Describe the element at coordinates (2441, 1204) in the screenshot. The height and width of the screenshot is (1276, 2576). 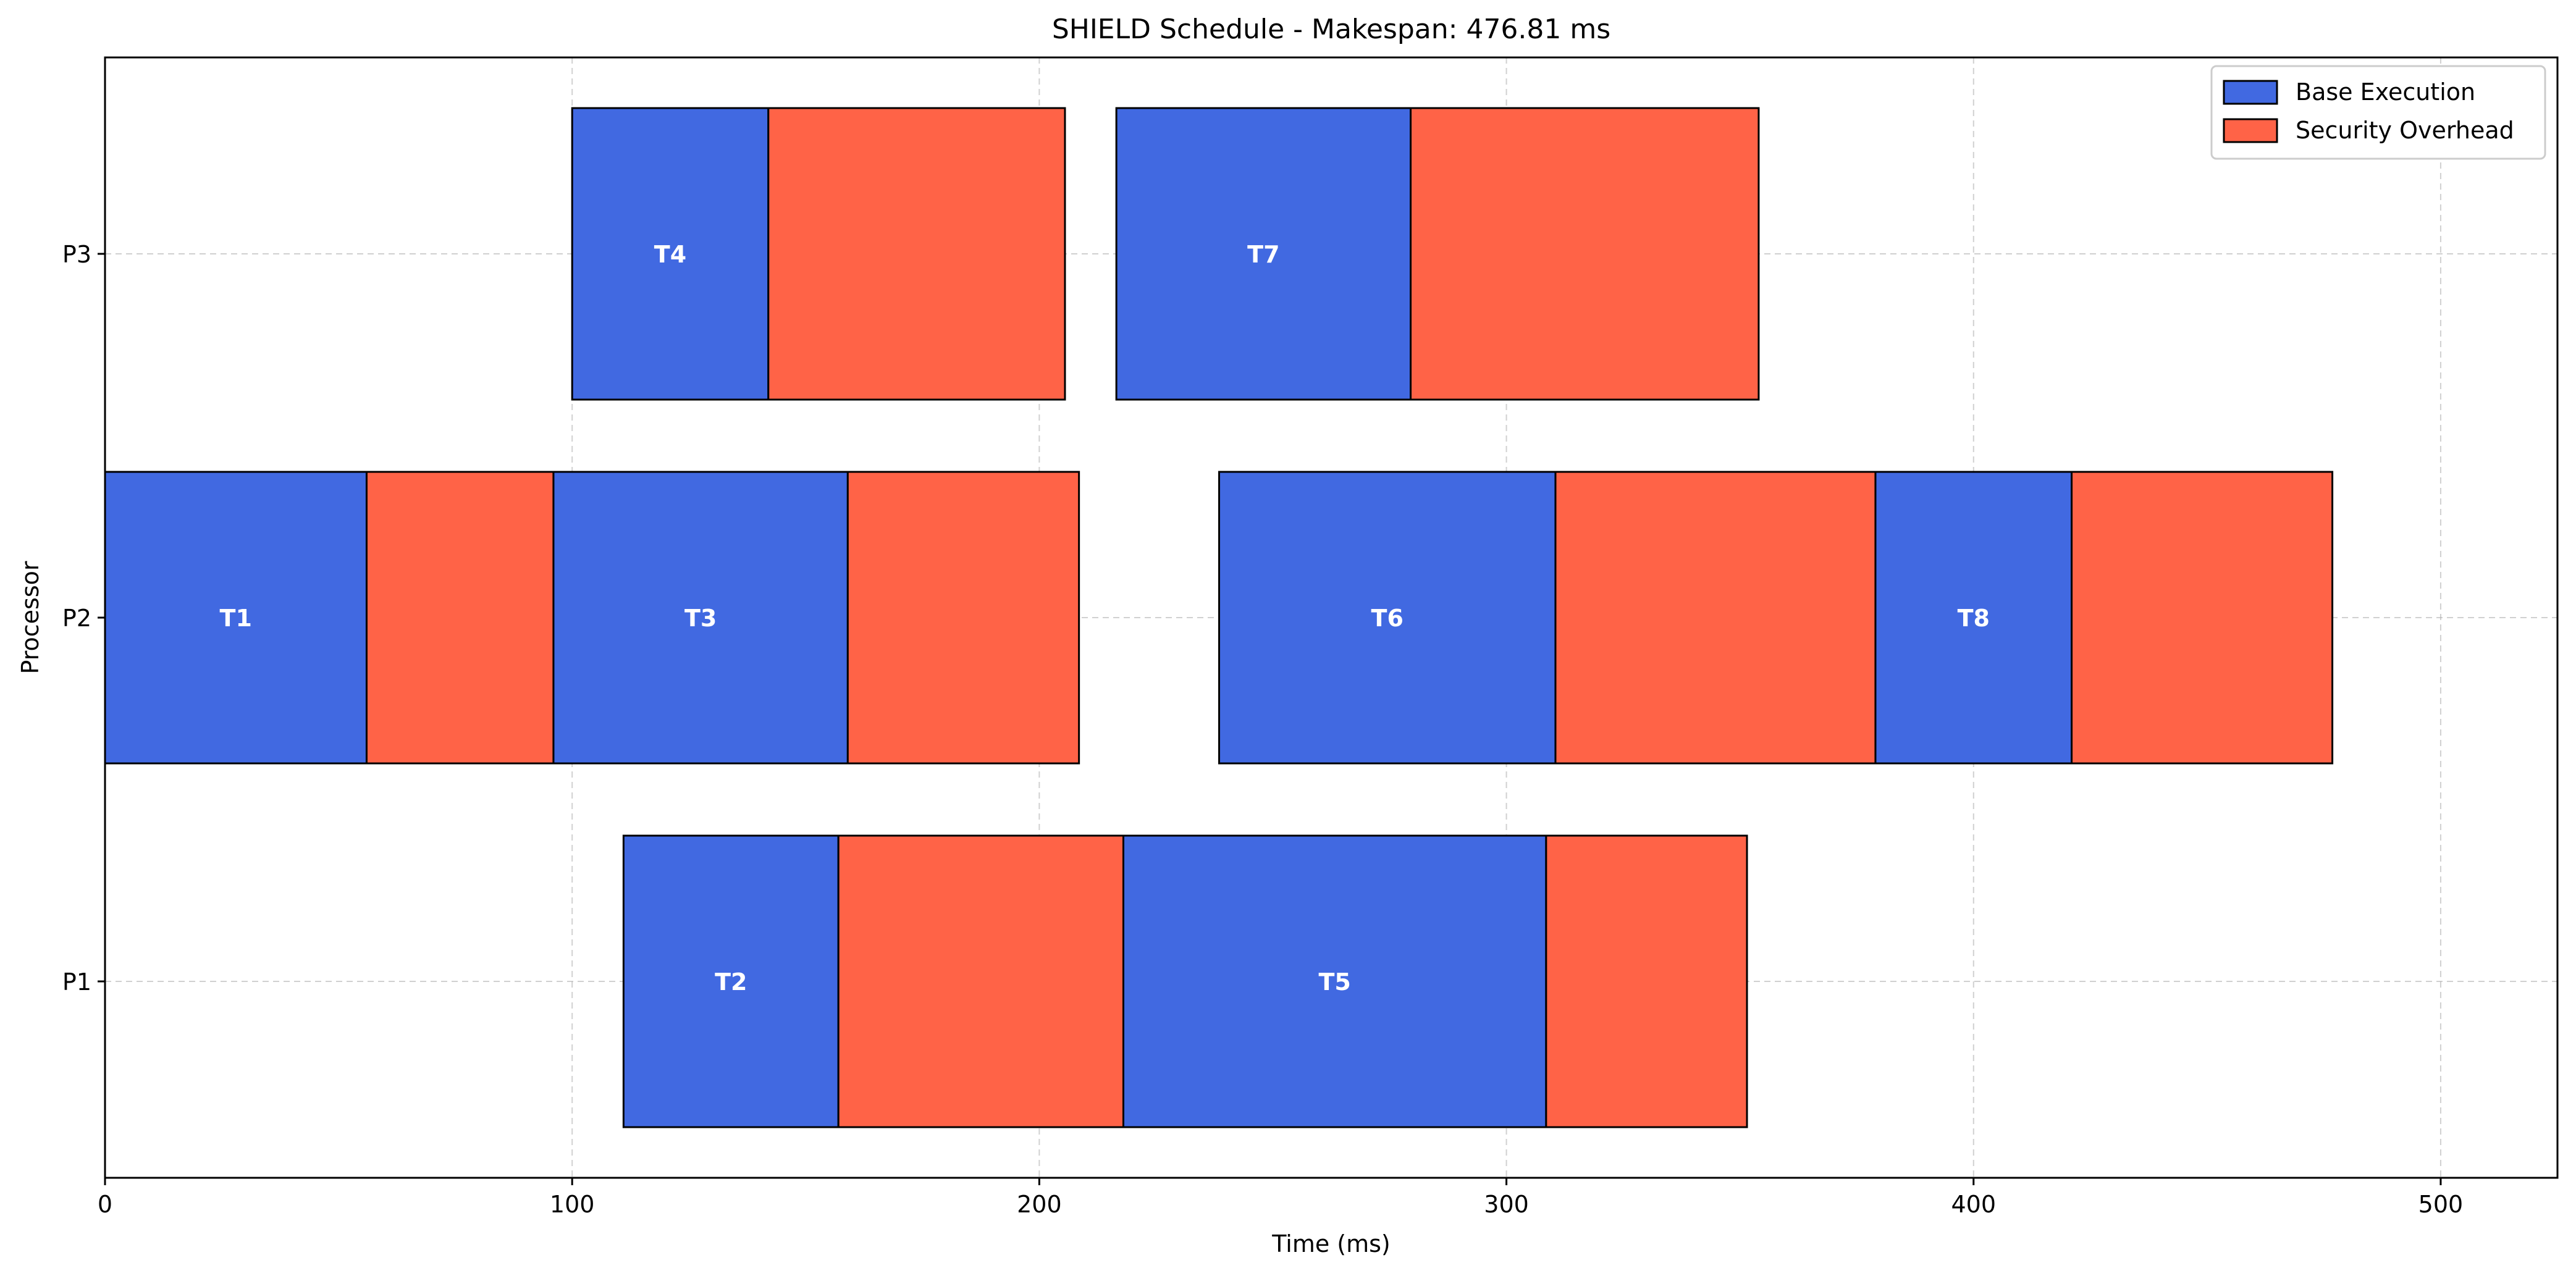
I see `x-tick-label: 500` at that location.